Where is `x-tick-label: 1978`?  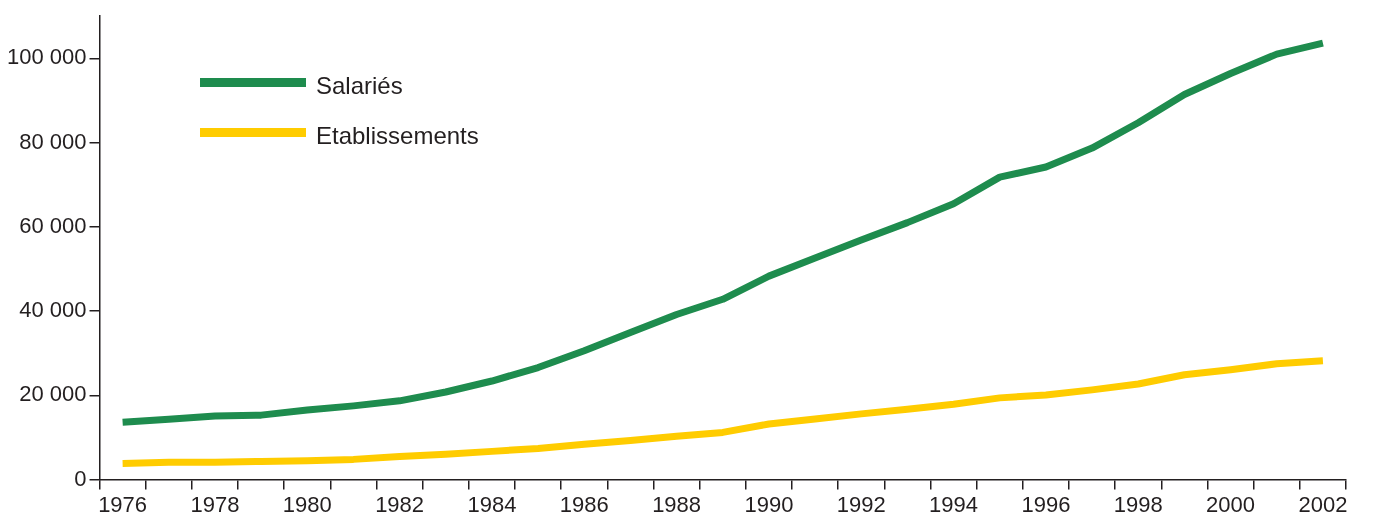 x-tick-label: 1978 is located at coordinates (215, 504).